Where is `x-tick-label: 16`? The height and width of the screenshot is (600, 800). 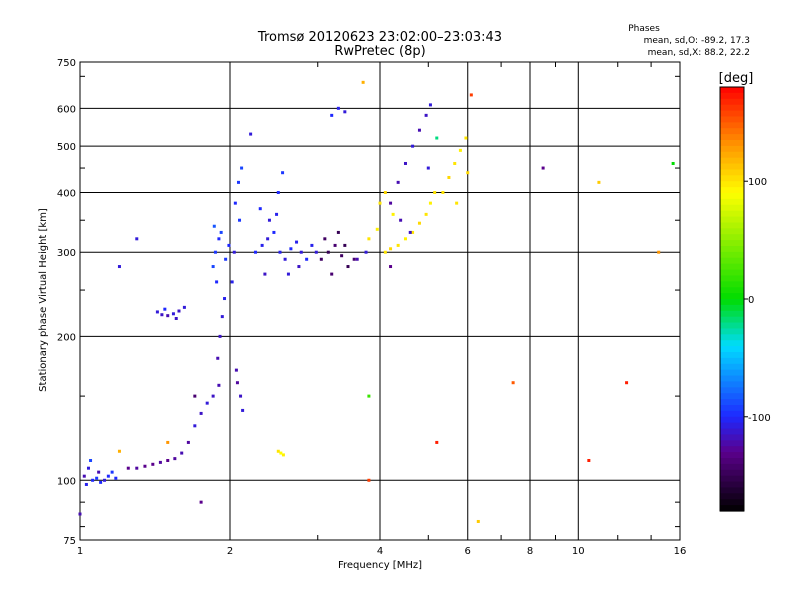
x-tick-label: 16 is located at coordinates (680, 551).